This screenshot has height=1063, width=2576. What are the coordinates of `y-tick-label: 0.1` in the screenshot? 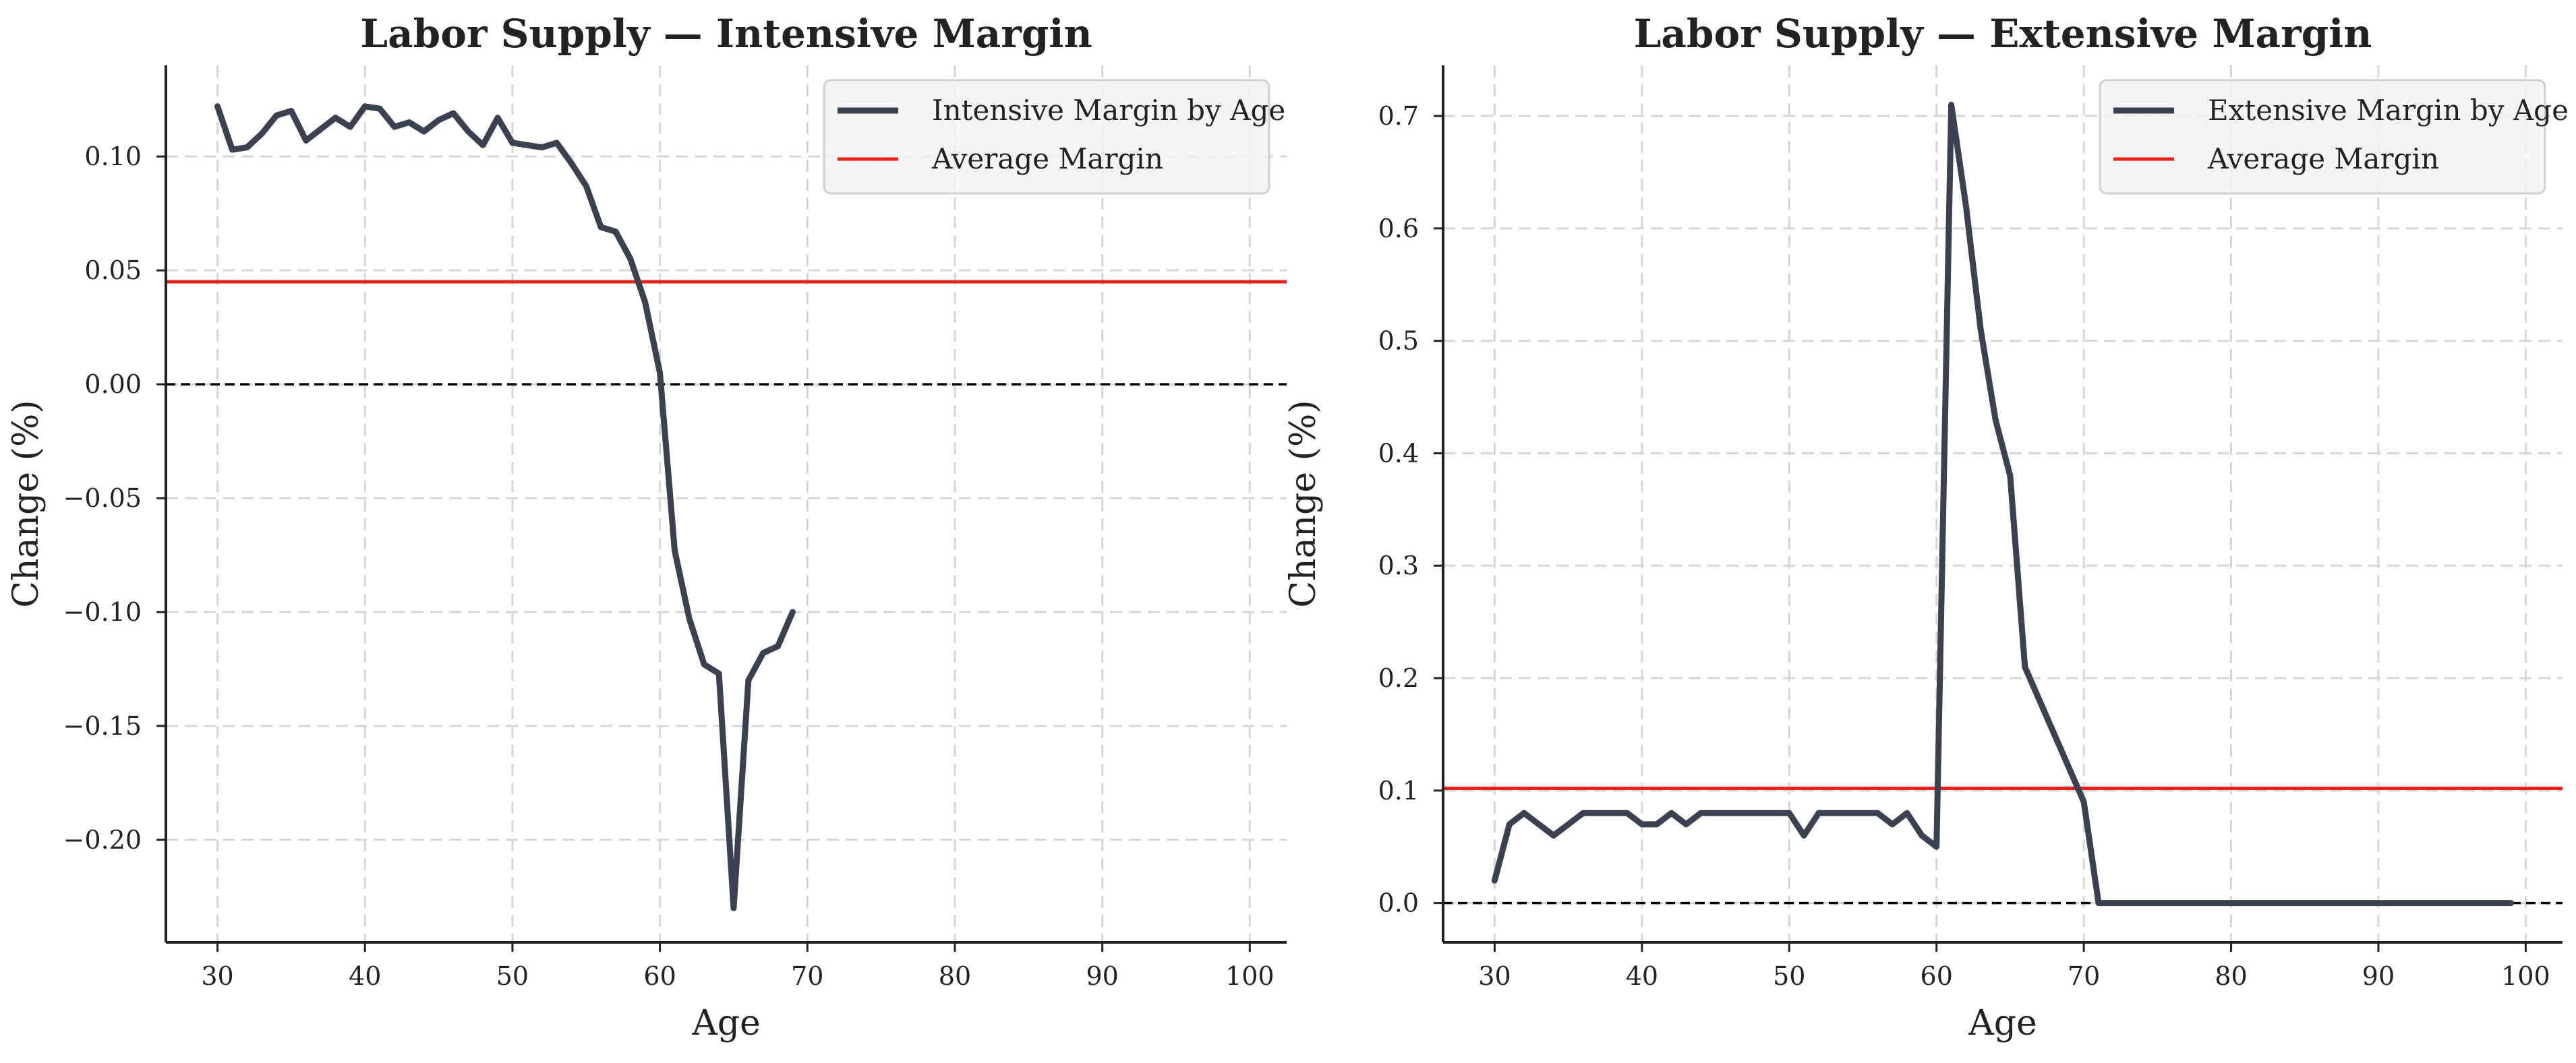 It's located at (1398, 791).